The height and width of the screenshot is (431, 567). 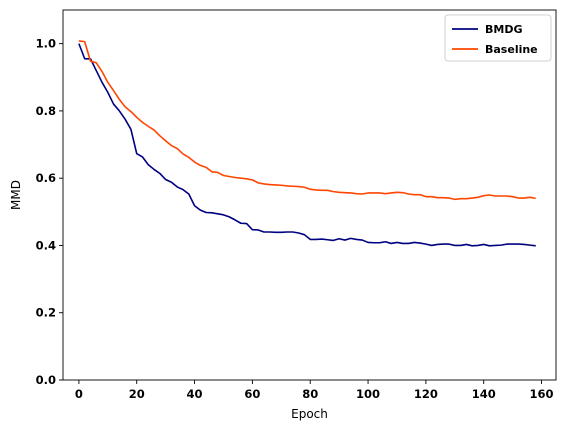 I want to click on y-tick-label: 0.2, so click(x=46, y=313).